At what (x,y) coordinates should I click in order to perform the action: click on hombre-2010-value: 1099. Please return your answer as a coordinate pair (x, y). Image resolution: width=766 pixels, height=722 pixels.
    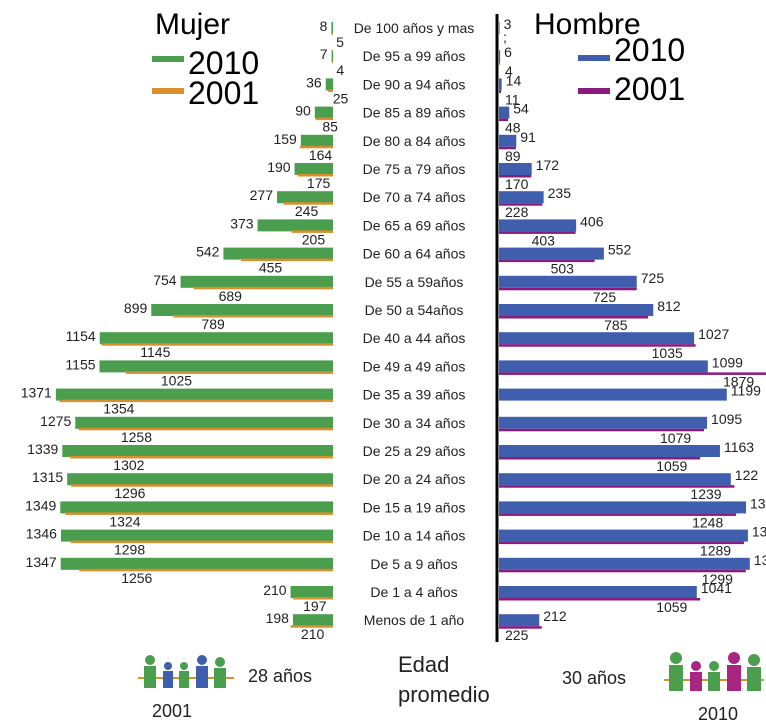
    Looking at the image, I should click on (727, 362).